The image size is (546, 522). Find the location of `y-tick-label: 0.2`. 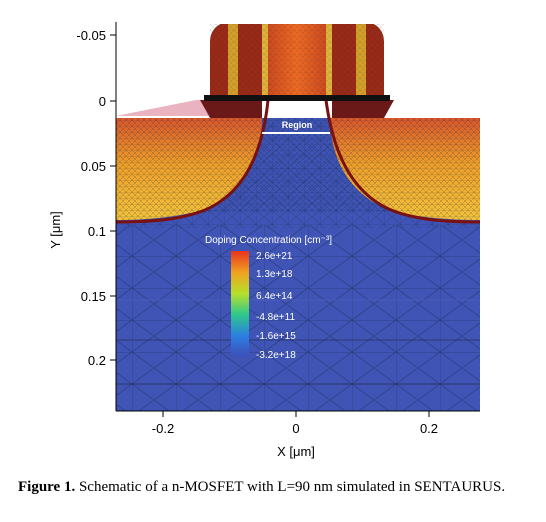

y-tick-label: 0.2 is located at coordinates (97, 360).